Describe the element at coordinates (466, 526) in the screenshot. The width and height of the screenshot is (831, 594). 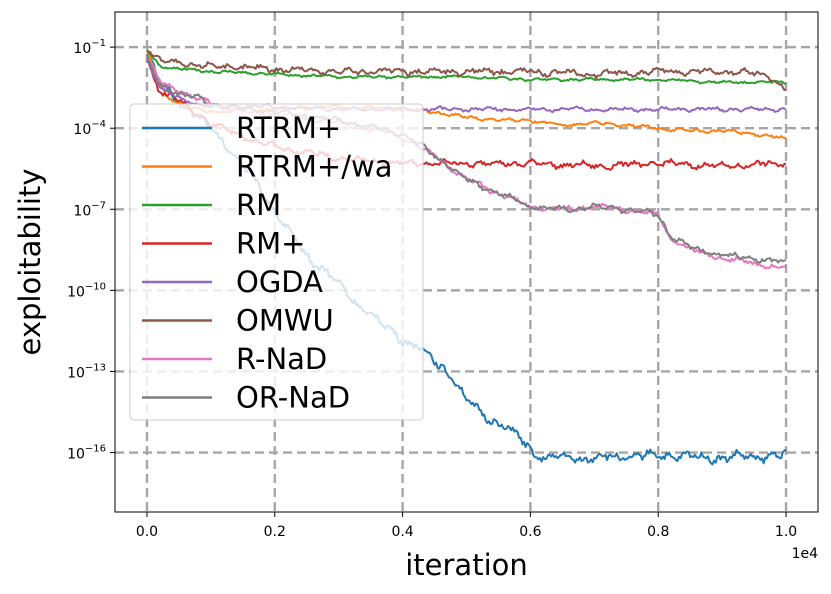
I see `x-axis-ticks: 0.0 0.2 0.4 0.6 0.8 1.0` at that location.